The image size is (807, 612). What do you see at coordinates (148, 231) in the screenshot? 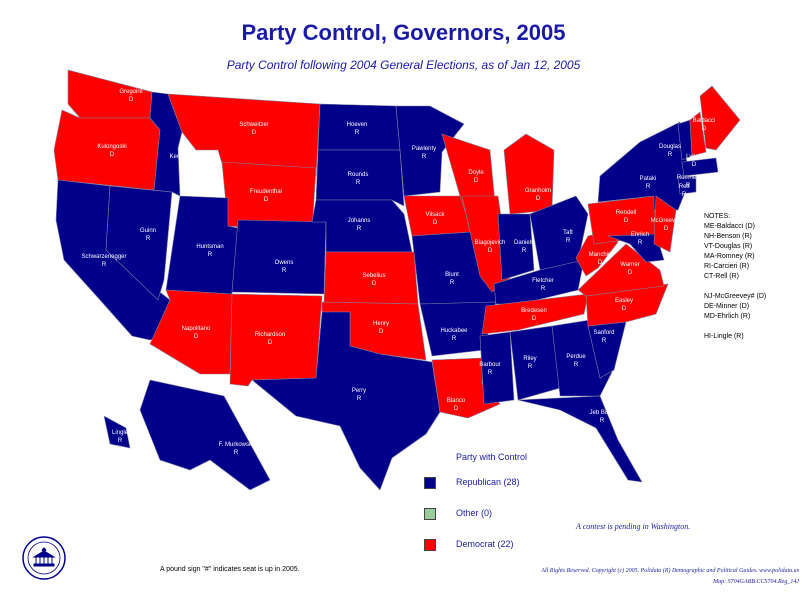
I see `governor-name: Guinn` at bounding box center [148, 231].